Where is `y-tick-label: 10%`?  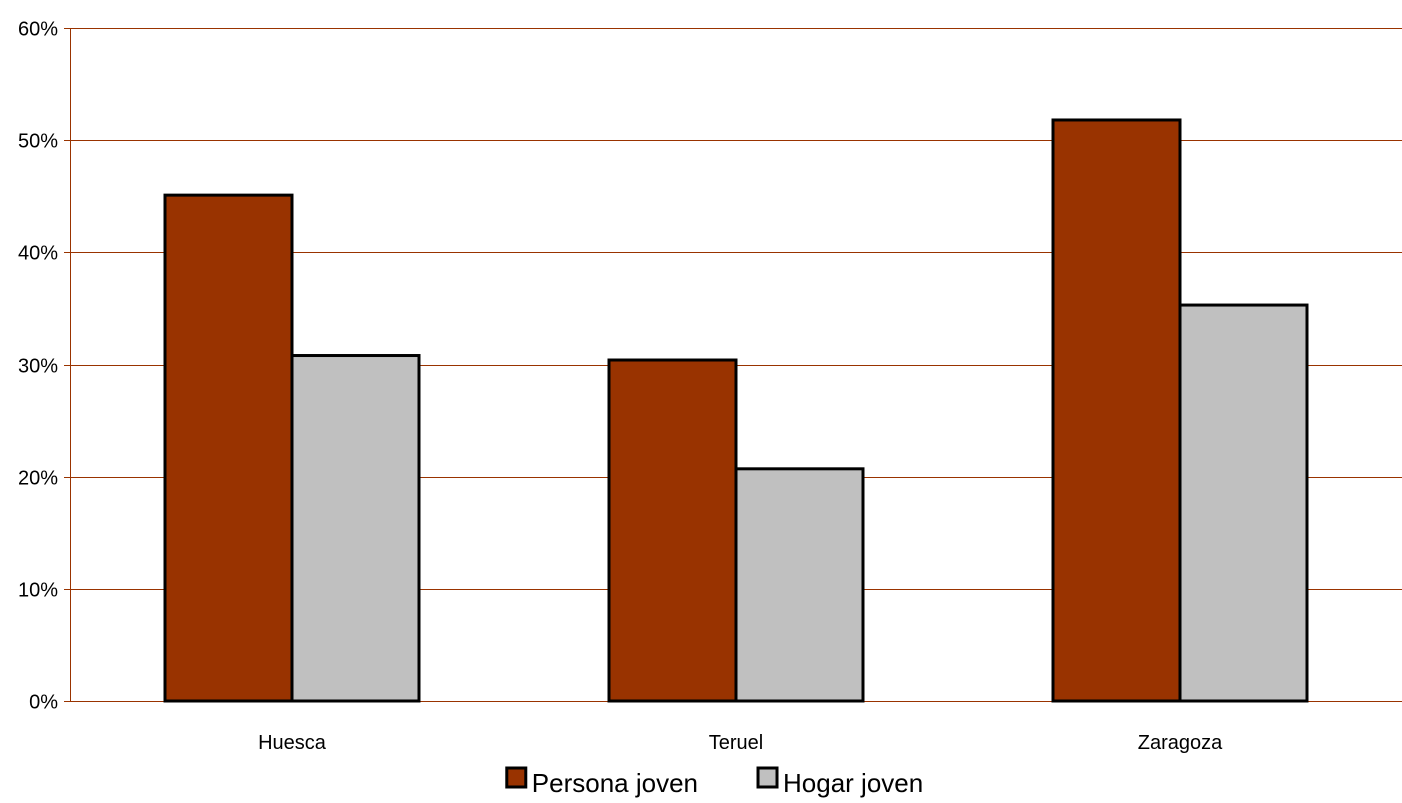
y-tick-label: 10% is located at coordinates (38, 591).